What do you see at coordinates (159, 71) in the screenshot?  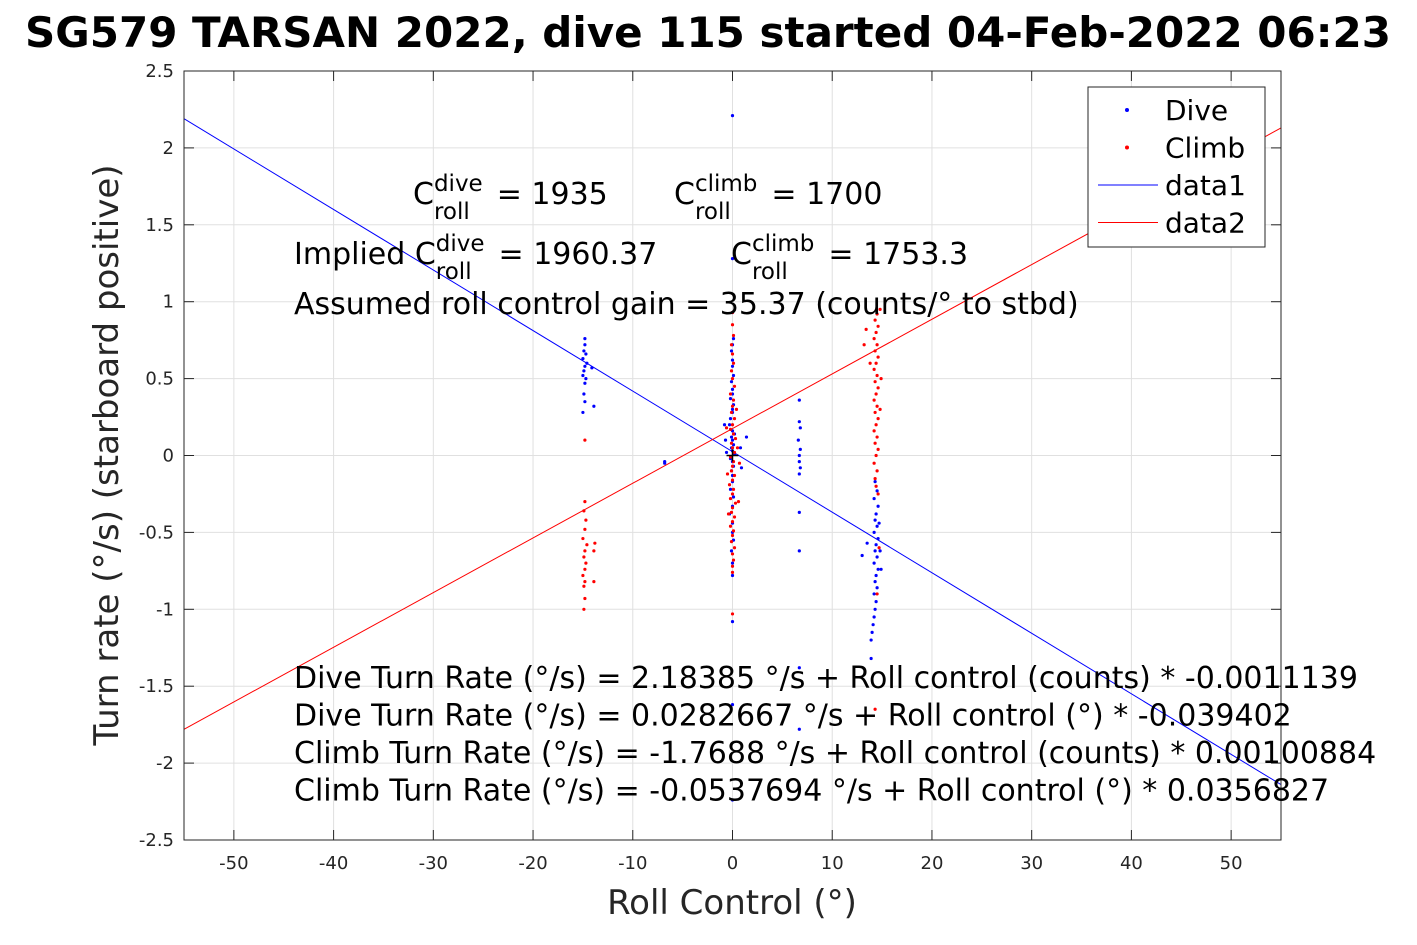 I see `y-tick-label: 2.5` at bounding box center [159, 71].